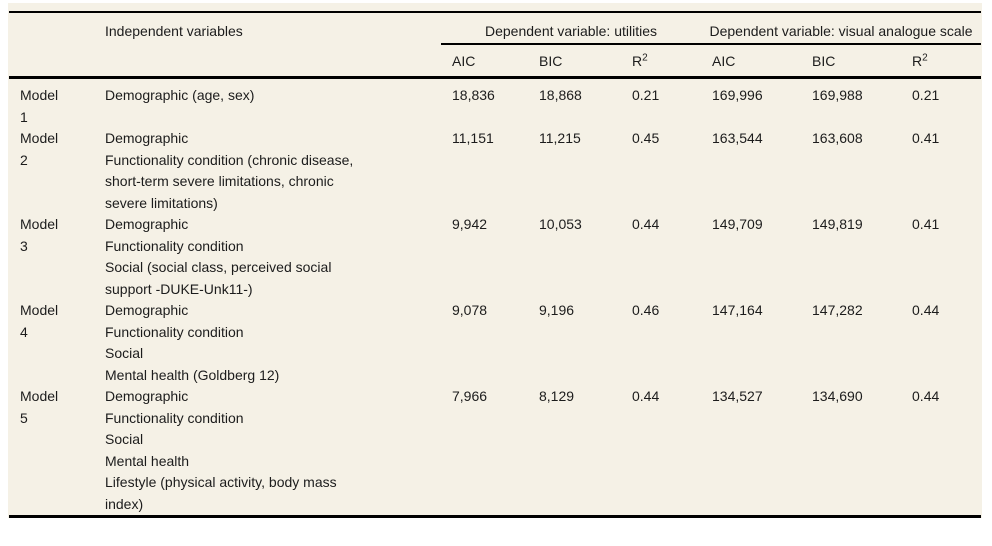 The width and height of the screenshot is (992, 546). I want to click on utilities-aic-value: 11,151, so click(473, 138).